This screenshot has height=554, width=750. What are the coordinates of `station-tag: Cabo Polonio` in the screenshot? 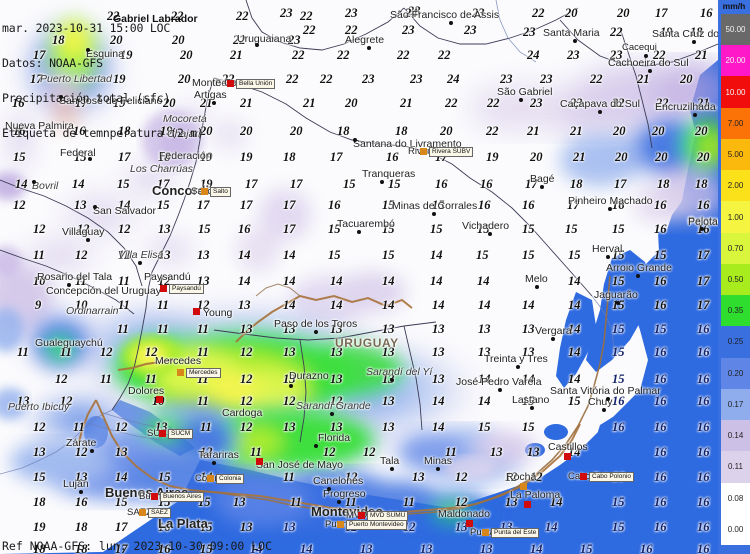 It's located at (612, 477).